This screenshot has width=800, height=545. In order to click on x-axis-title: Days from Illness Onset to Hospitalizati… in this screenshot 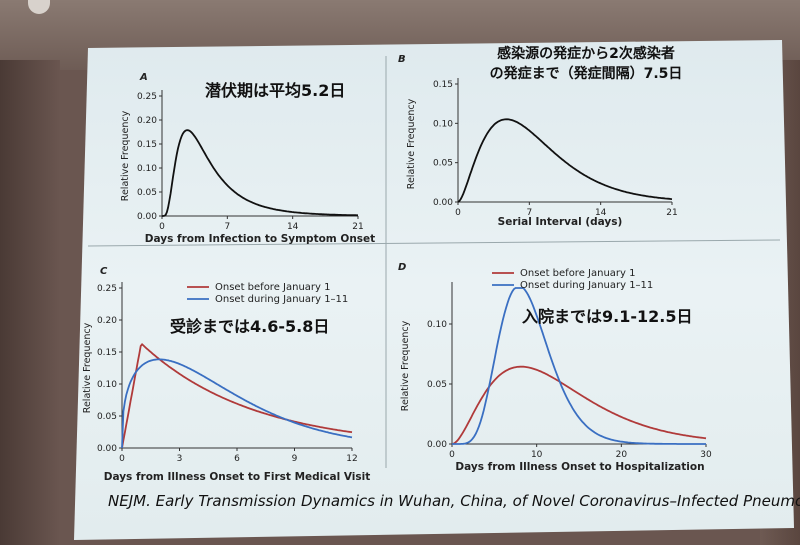, I will do `click(579, 467)`.